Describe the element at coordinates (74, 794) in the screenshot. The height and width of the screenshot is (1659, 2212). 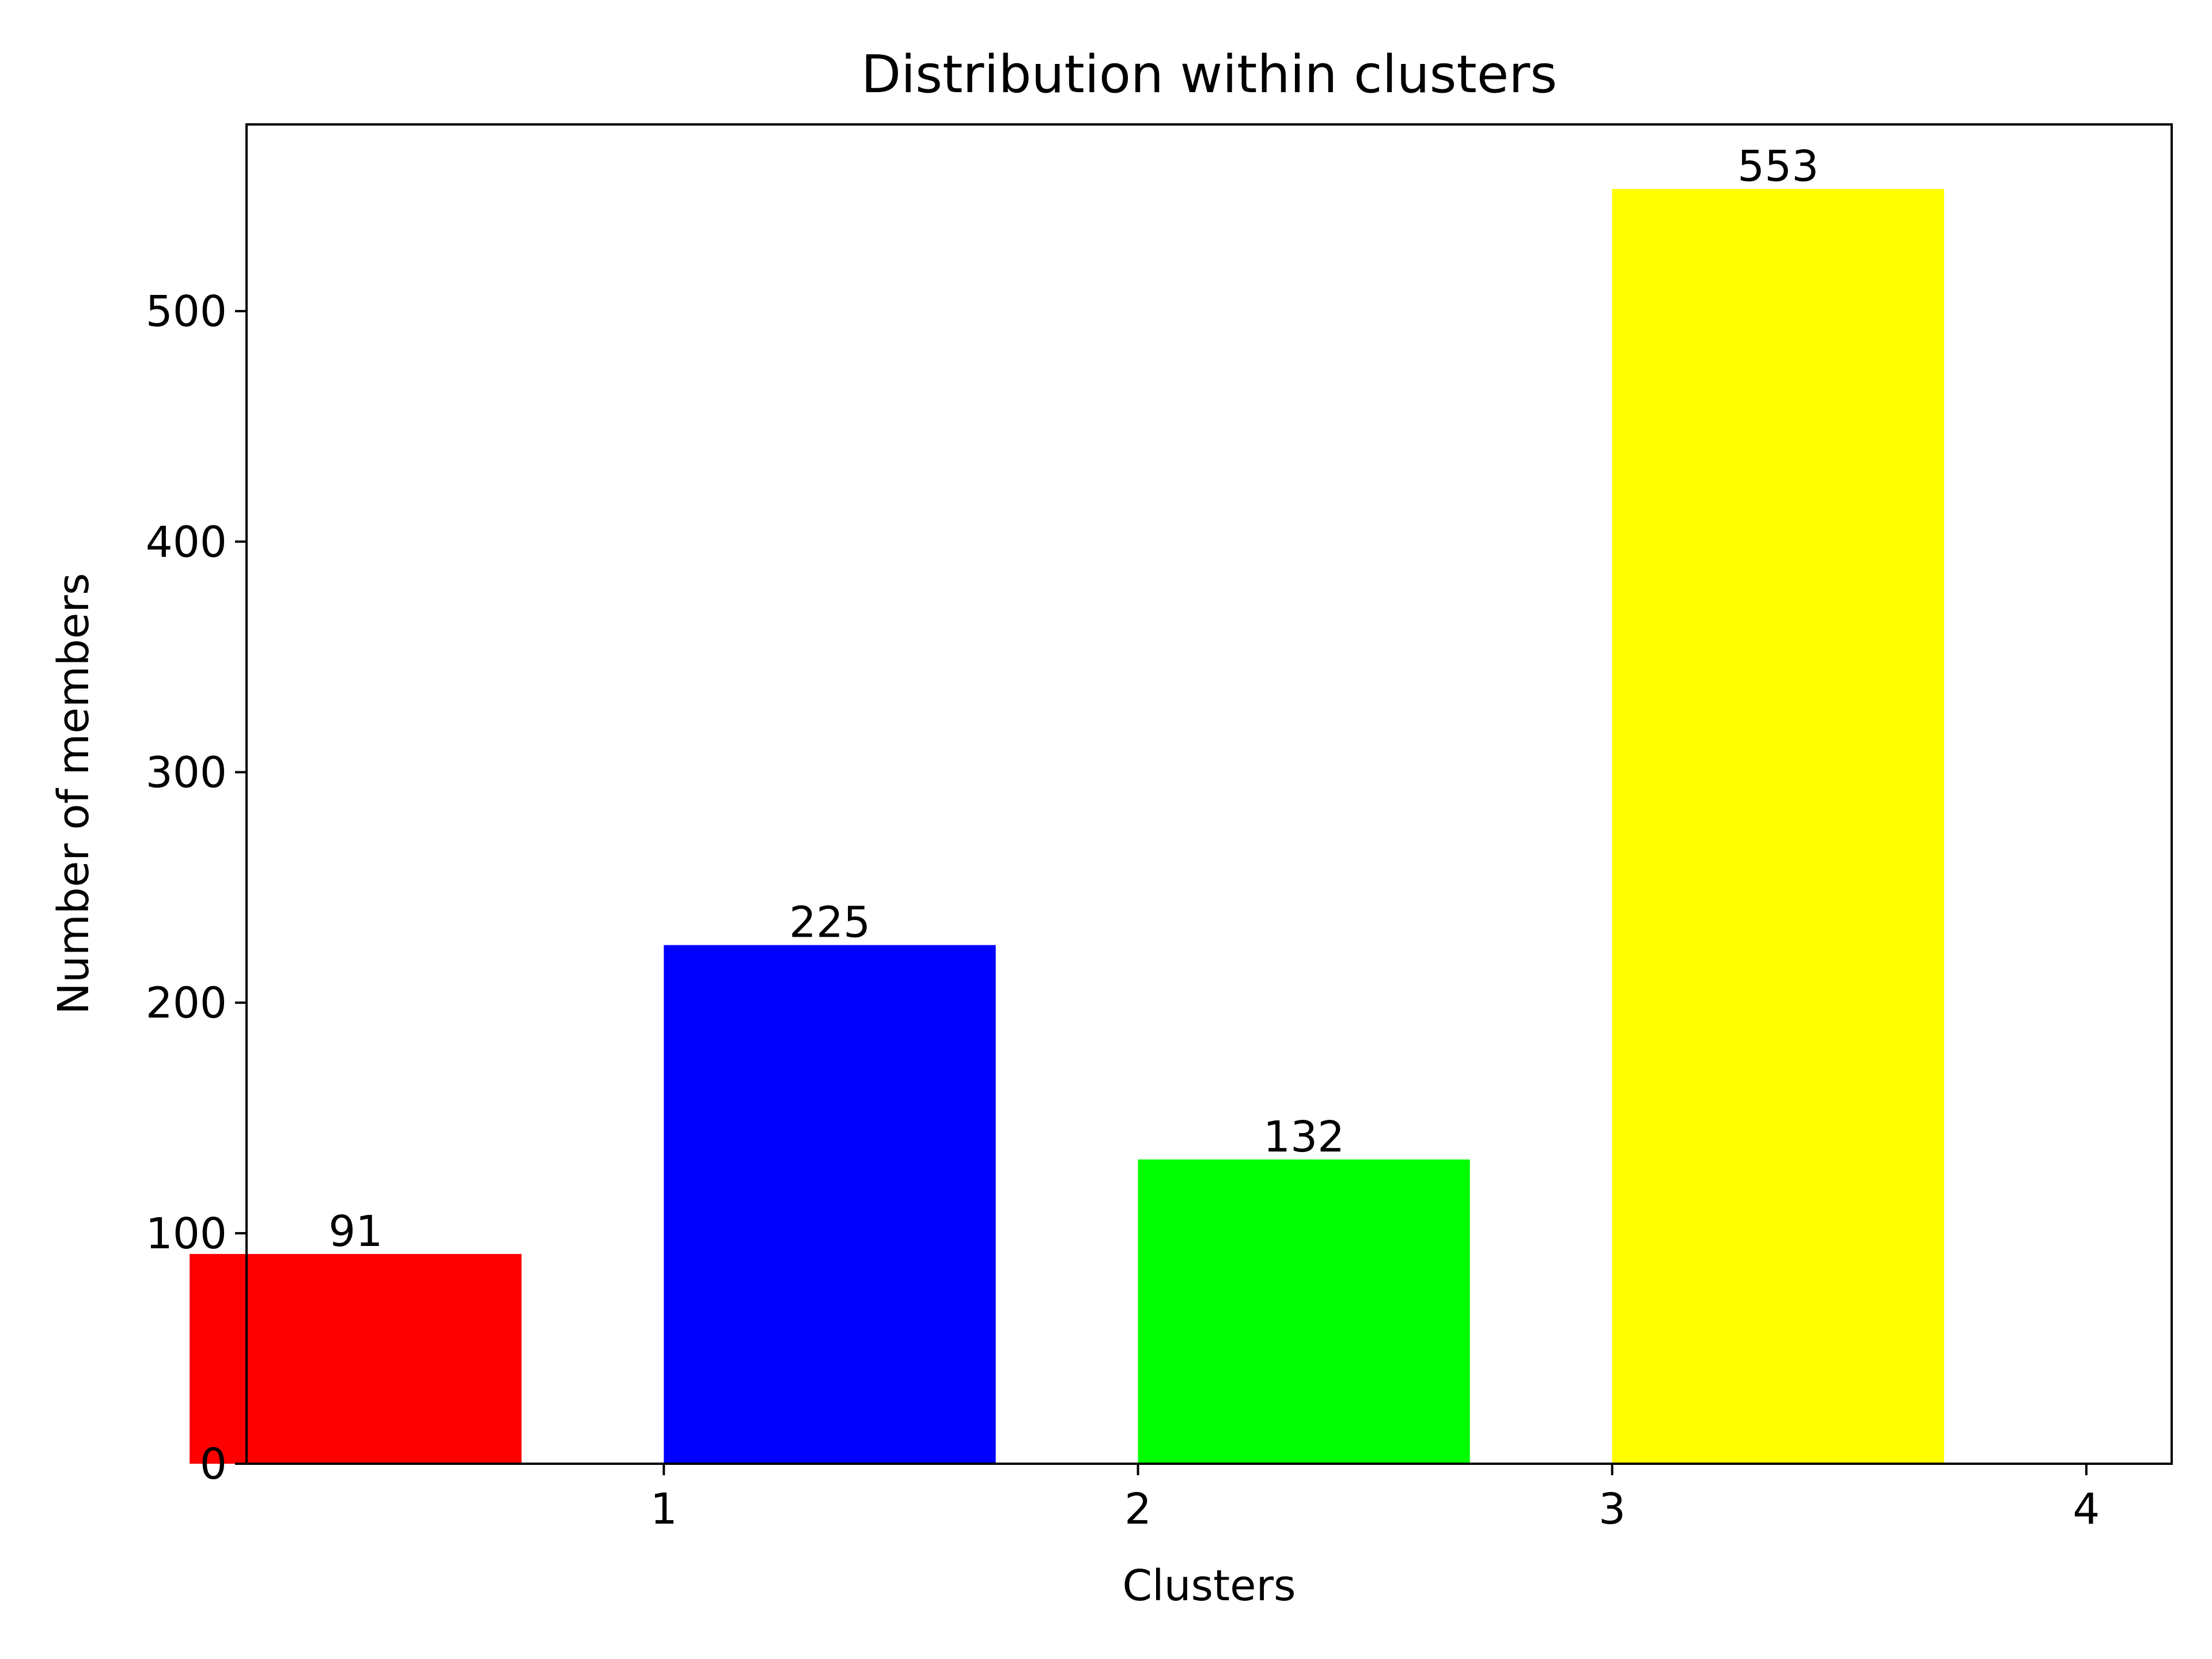
I see `y-axis-label: Number of members` at that location.